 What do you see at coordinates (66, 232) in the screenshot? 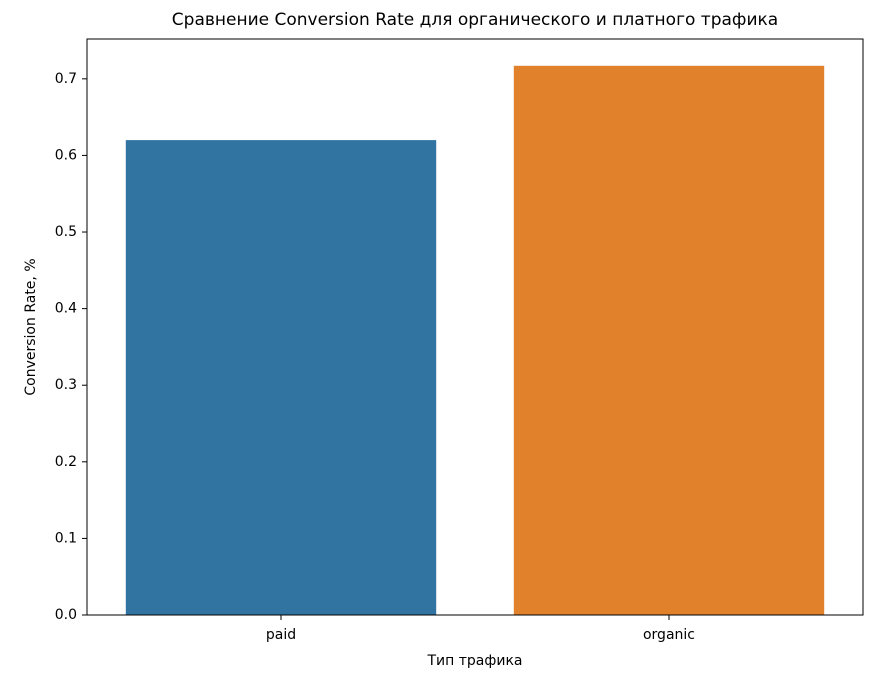
I see `y-tick-label: 0.5` at bounding box center [66, 232].